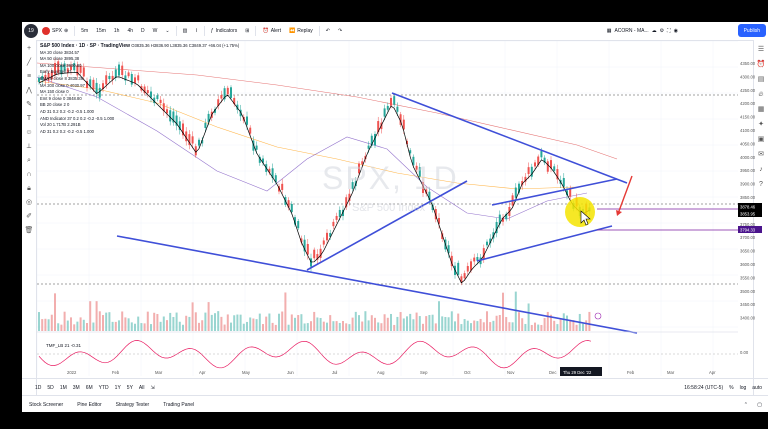 The height and width of the screenshot is (429, 768). Describe the element at coordinates (64, 345) in the screenshot. I see `tsi-legend: TMF_LB 21 -0.31` at that location.